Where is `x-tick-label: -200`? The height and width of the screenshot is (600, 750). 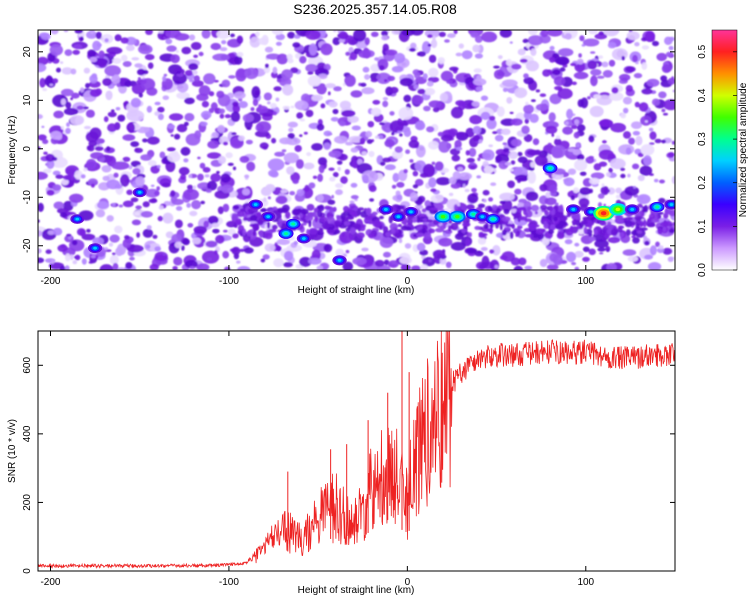
x-tick-label: -200 is located at coordinates (50, 281).